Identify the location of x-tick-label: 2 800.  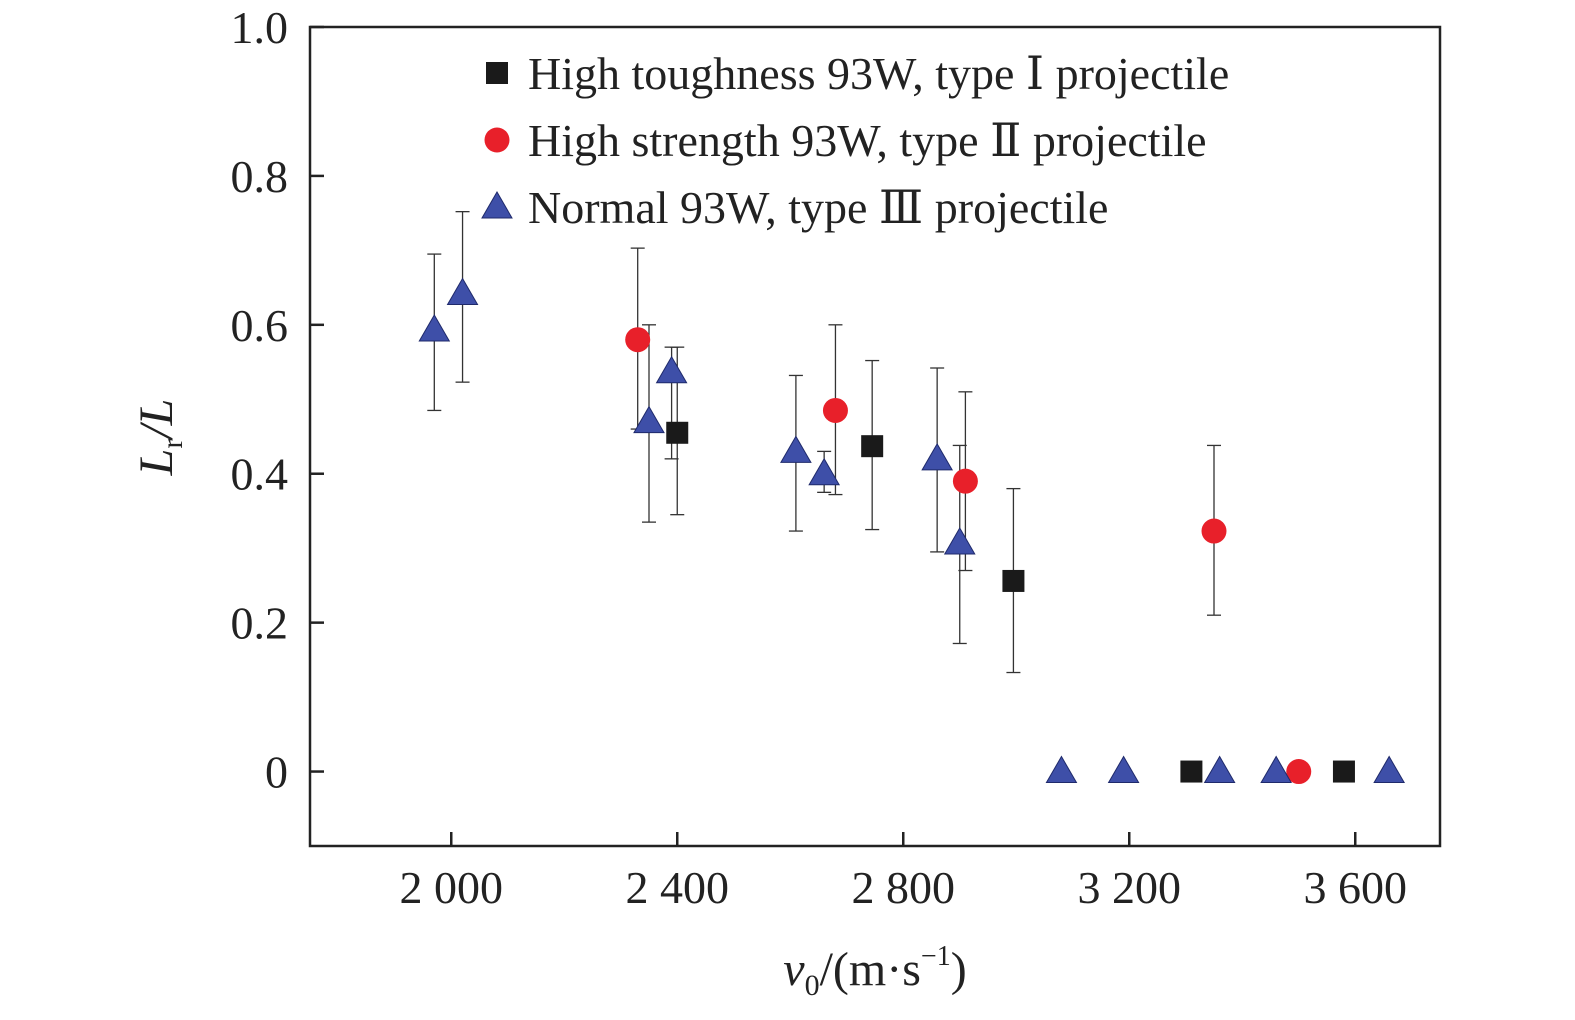
(904, 887).